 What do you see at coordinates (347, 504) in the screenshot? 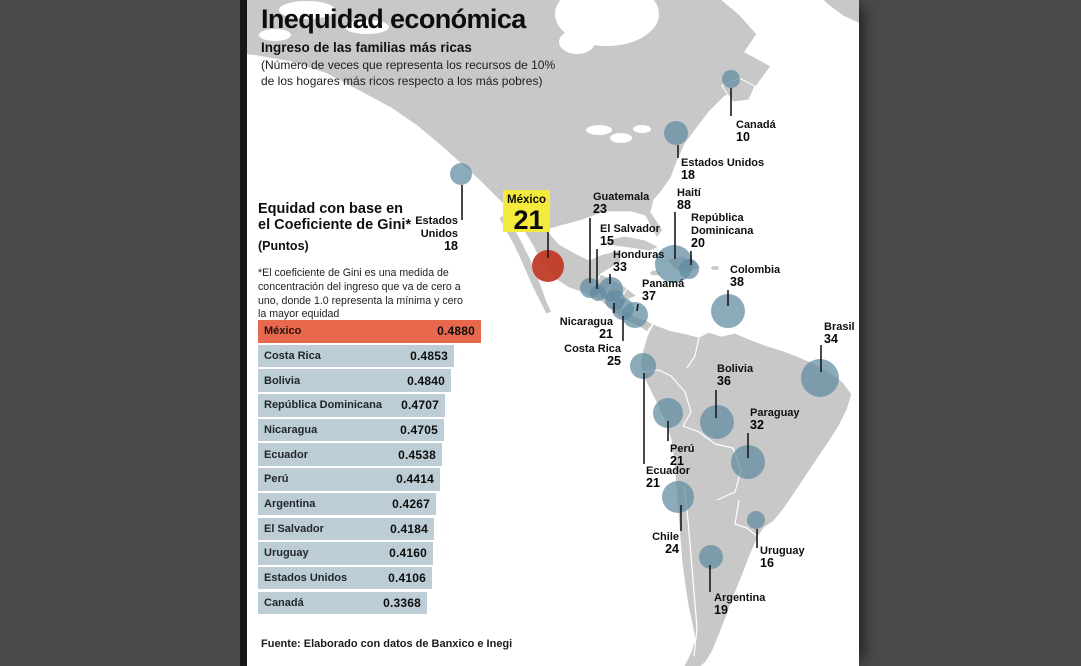
I see `bar-row: Argentina 0.4267` at bounding box center [347, 504].